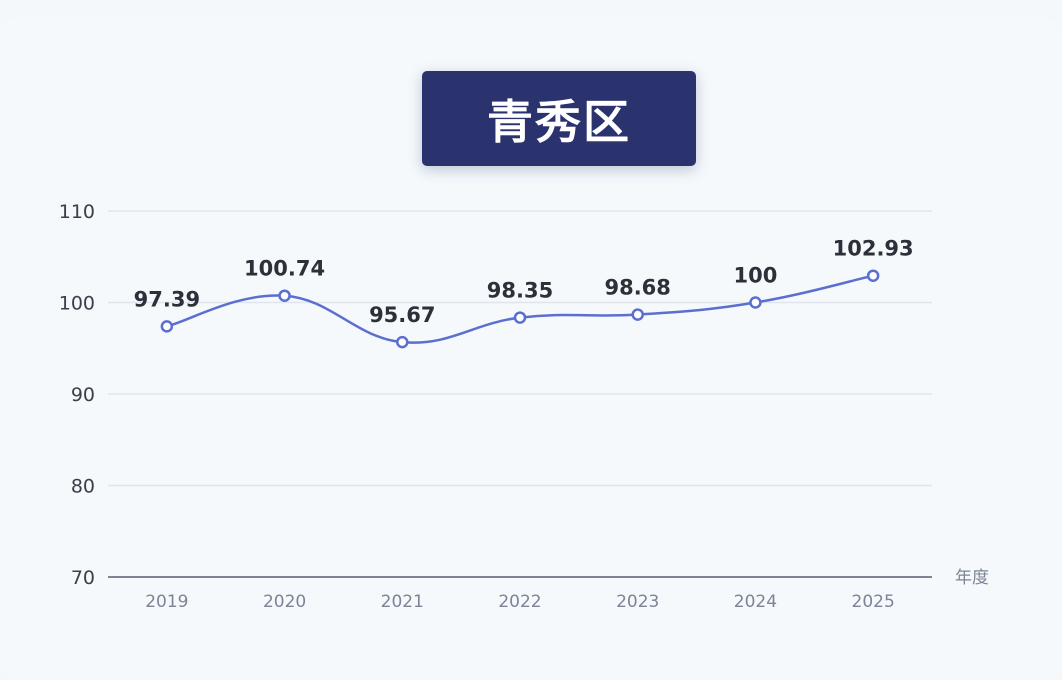  What do you see at coordinates (402, 602) in the screenshot?
I see `x-tick-label: 2021` at bounding box center [402, 602].